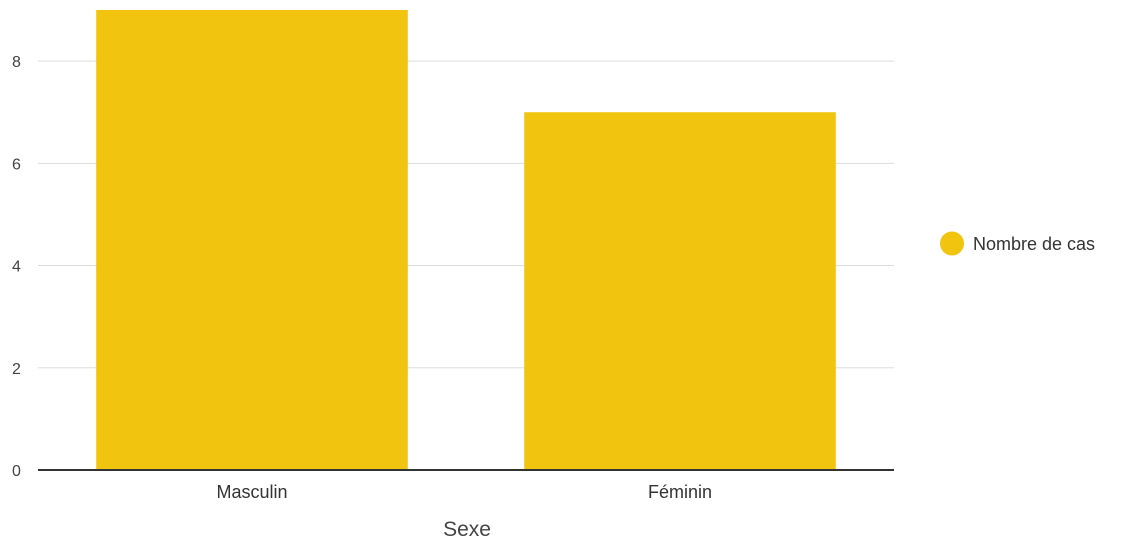 The image size is (1129, 544). I want to click on y-tick-labels: 0 2 4 6 8, so click(16, 267).